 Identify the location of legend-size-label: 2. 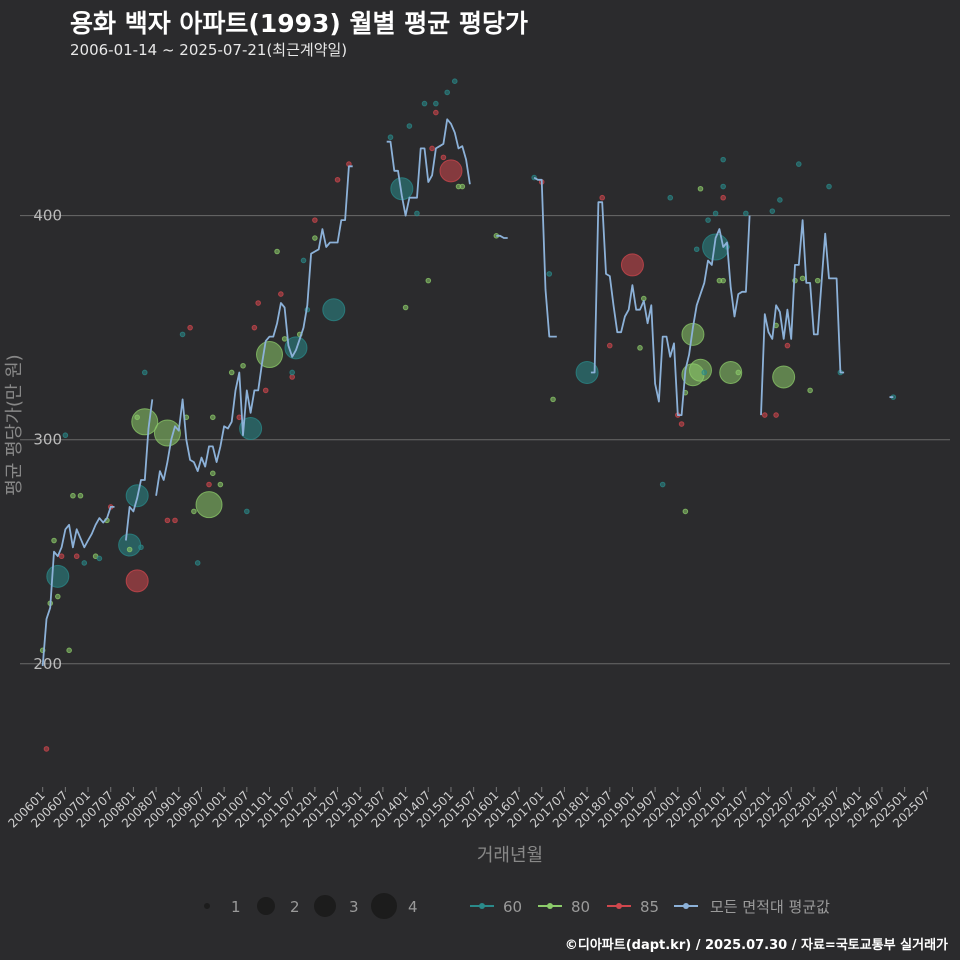
(295, 907).